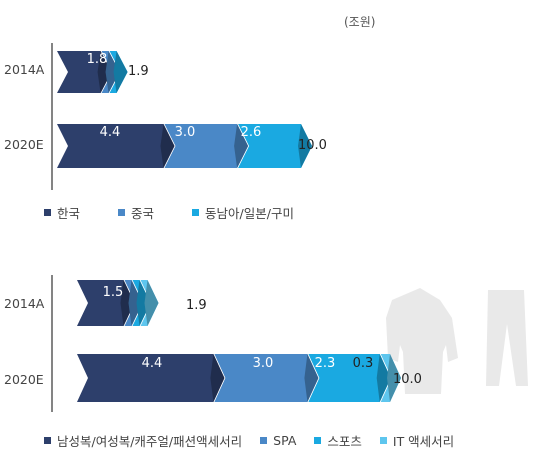 This screenshot has width=540, height=461. I want to click on top-2020e-china-label: 3.0, so click(185, 132).